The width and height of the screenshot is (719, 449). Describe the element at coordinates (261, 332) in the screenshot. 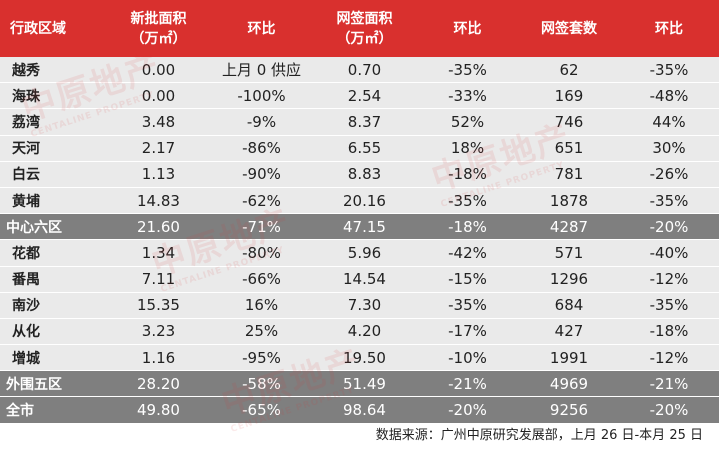

I see `table-cell: 25%` at that location.